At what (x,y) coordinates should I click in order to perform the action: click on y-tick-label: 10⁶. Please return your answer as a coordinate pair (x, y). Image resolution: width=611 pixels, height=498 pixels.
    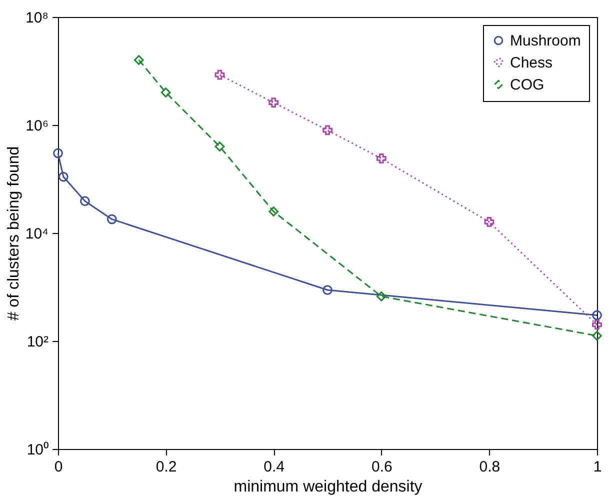
    Looking at the image, I should click on (37, 126).